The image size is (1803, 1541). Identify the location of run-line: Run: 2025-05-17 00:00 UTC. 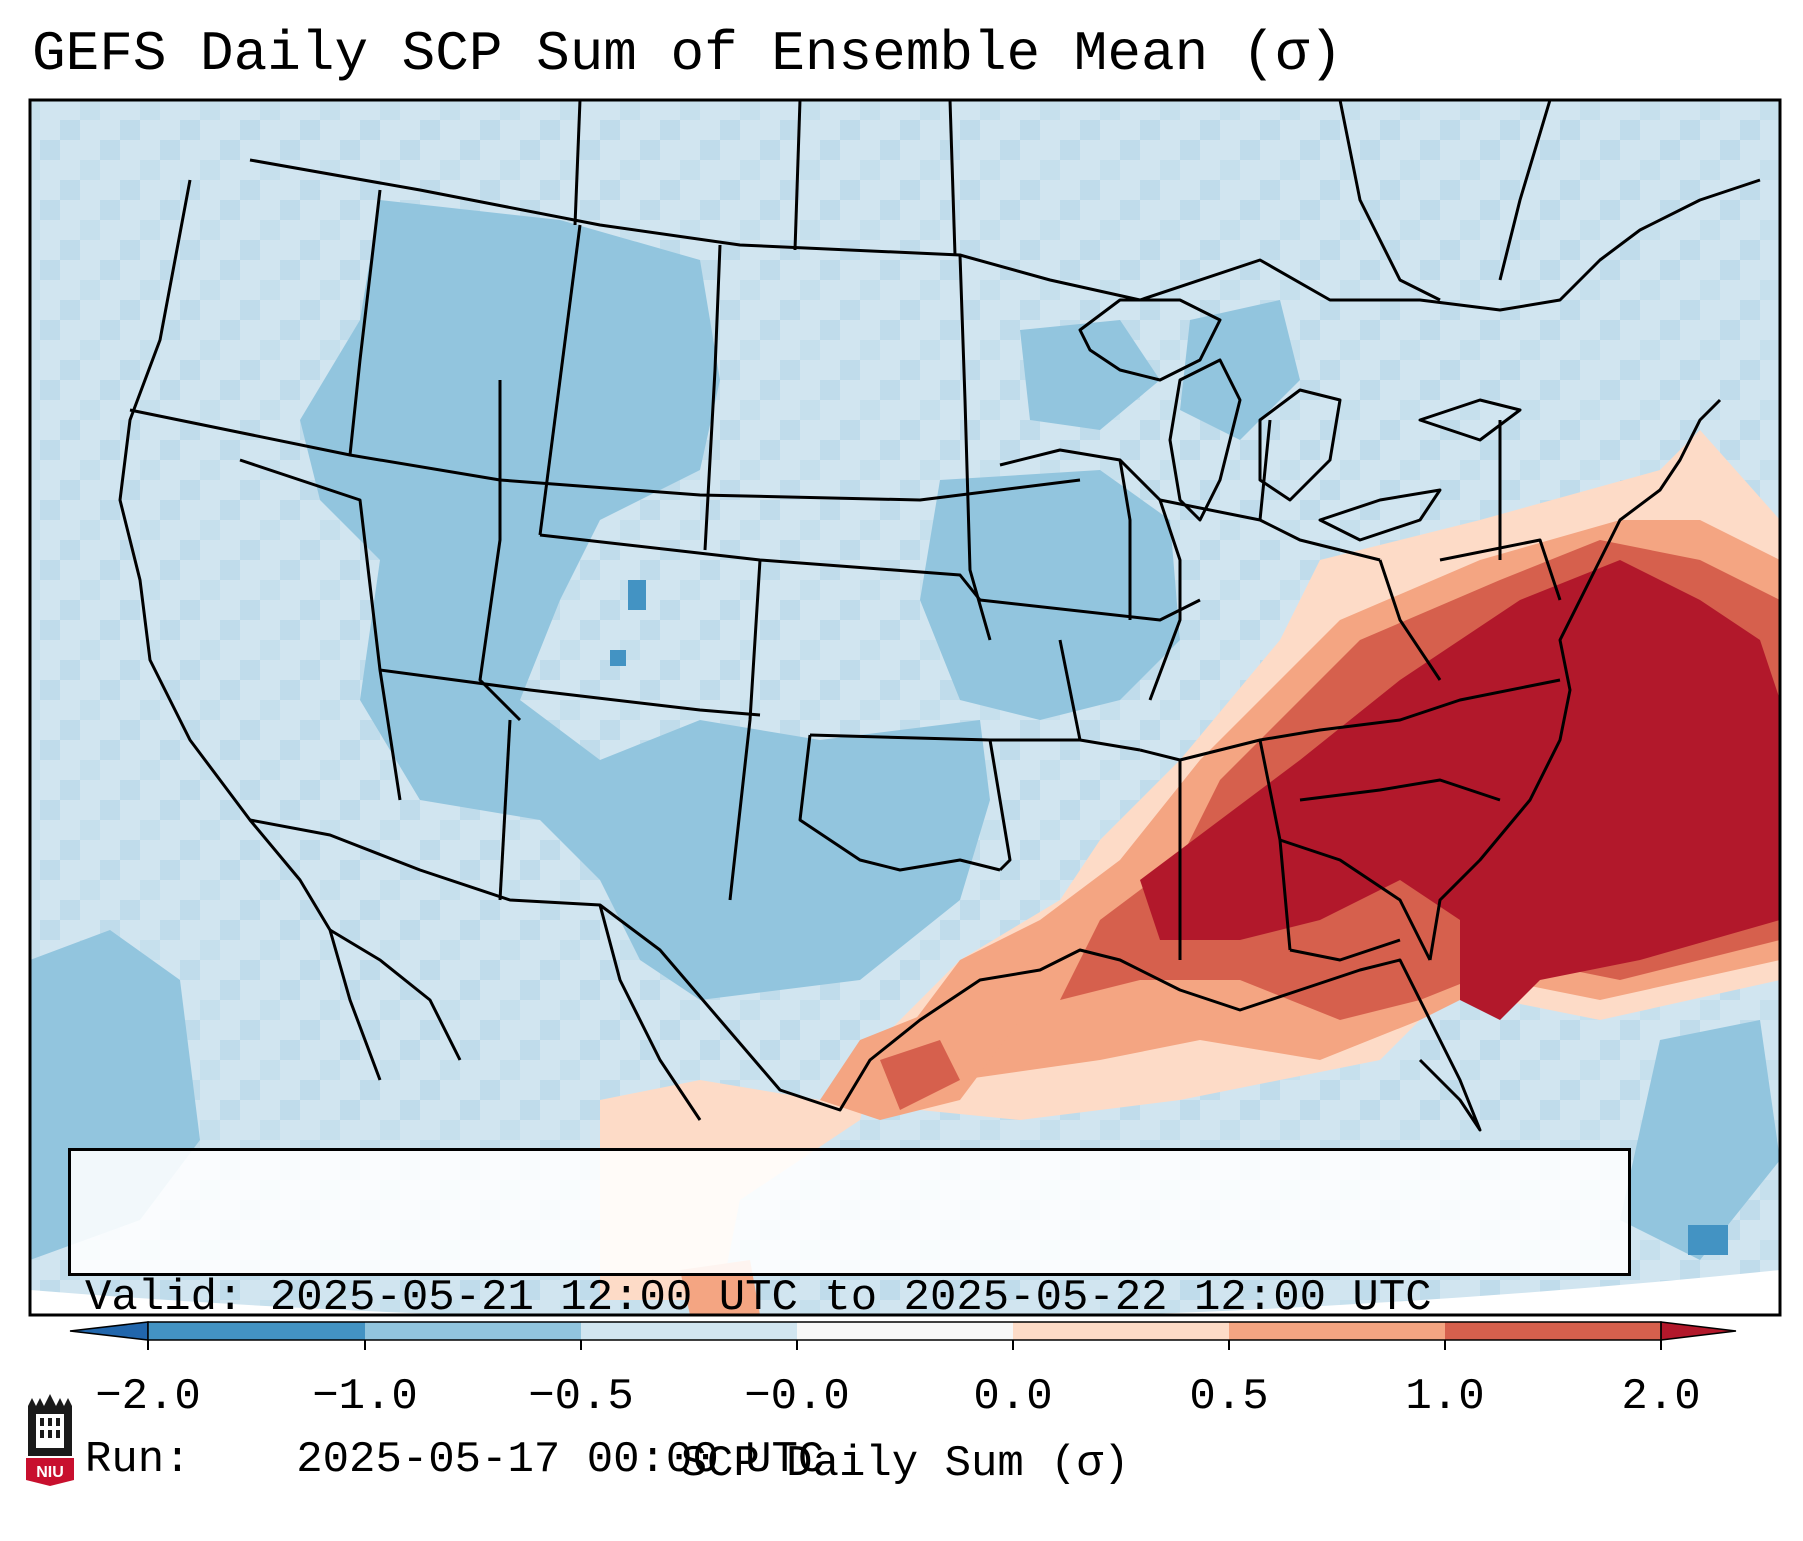
(849, 1460).